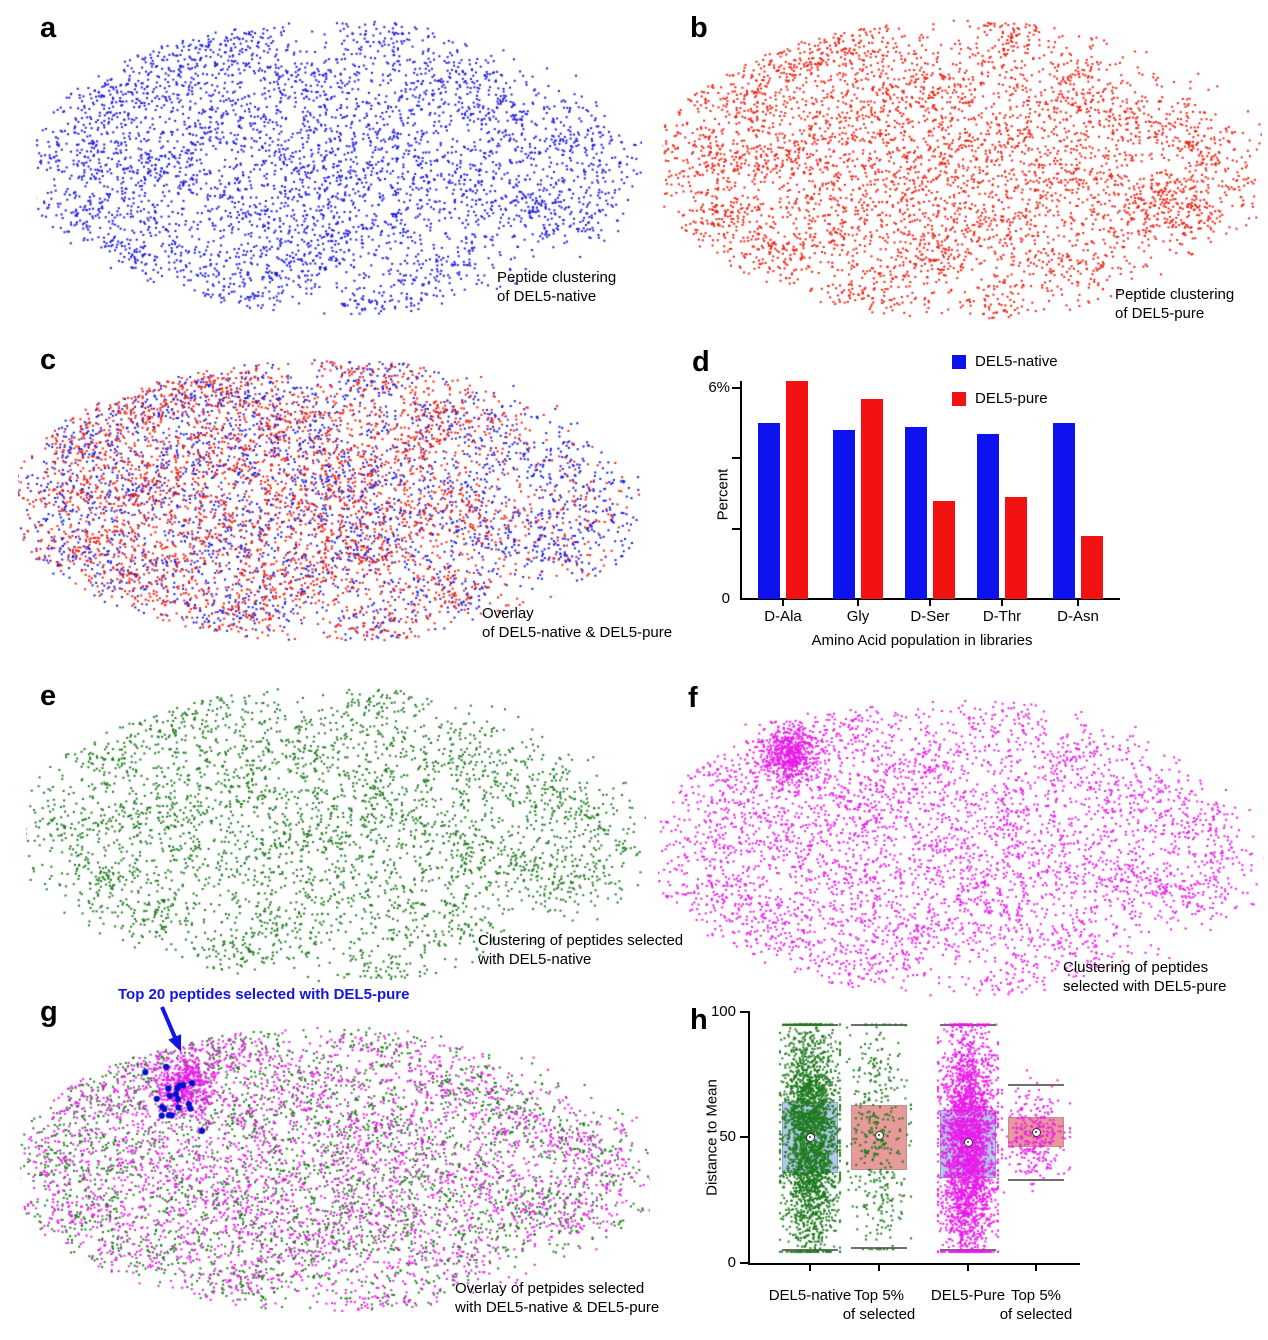 The image size is (1268, 1340). Describe the element at coordinates (879, 1314) in the screenshot. I see `h-group-label-2b: of selected` at that location.